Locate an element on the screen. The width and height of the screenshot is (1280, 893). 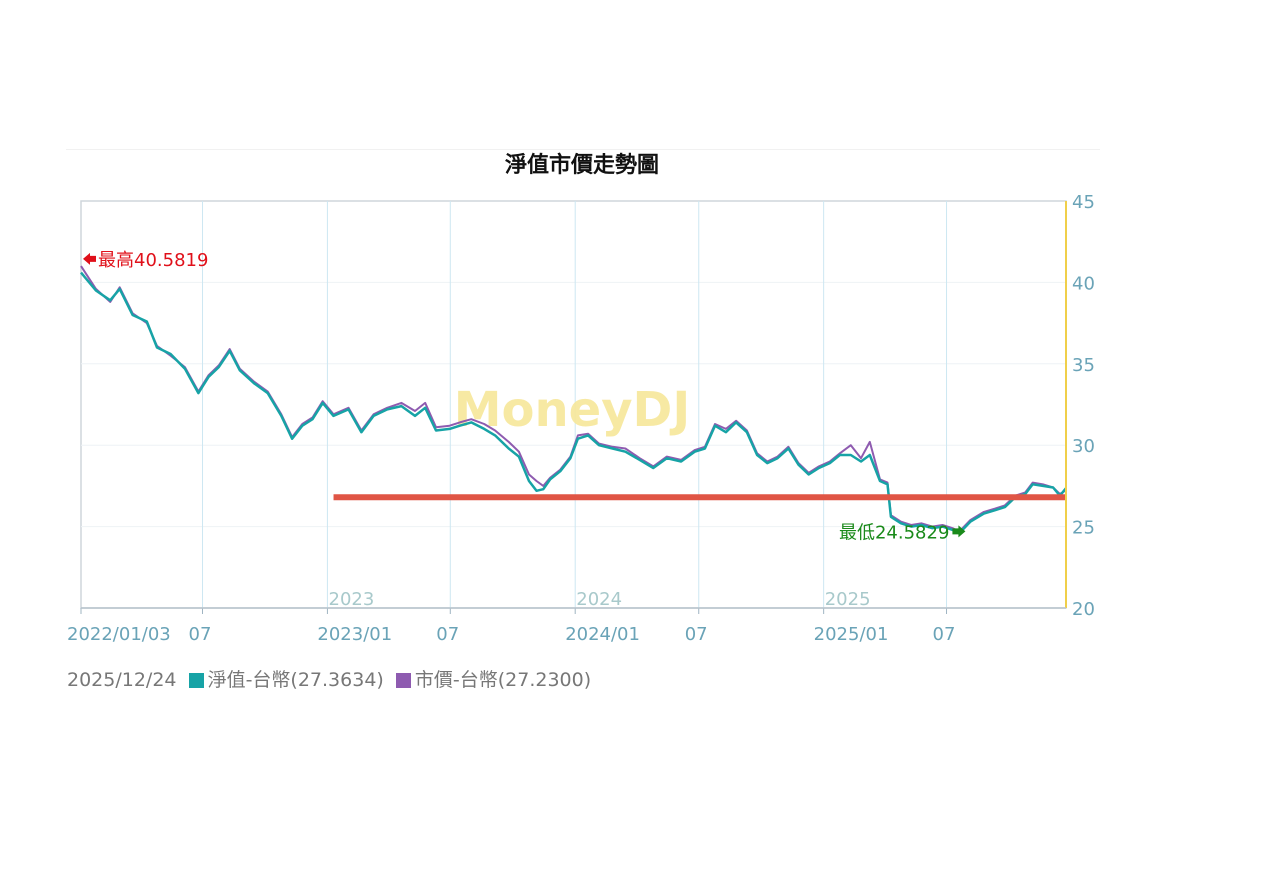
y-tick-label: 25 is located at coordinates (1083, 528).